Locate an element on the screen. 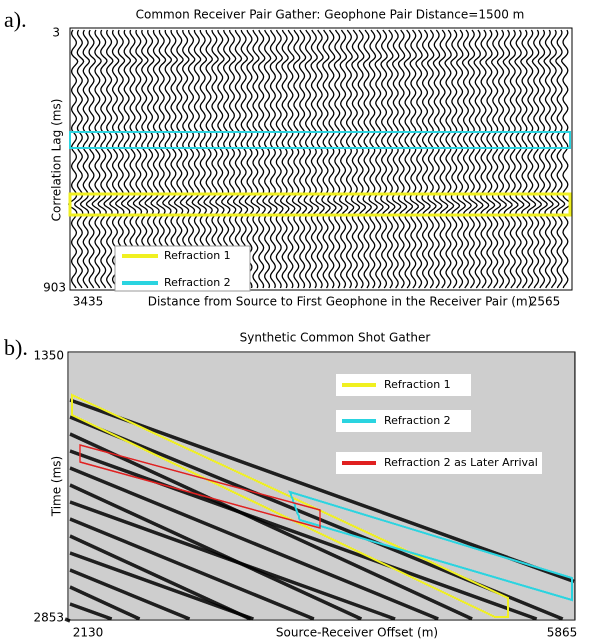 Image resolution: width=589 pixels, height=643 pixels. y-axis-label: Correlation Lag (ms) is located at coordinates (57, 160).